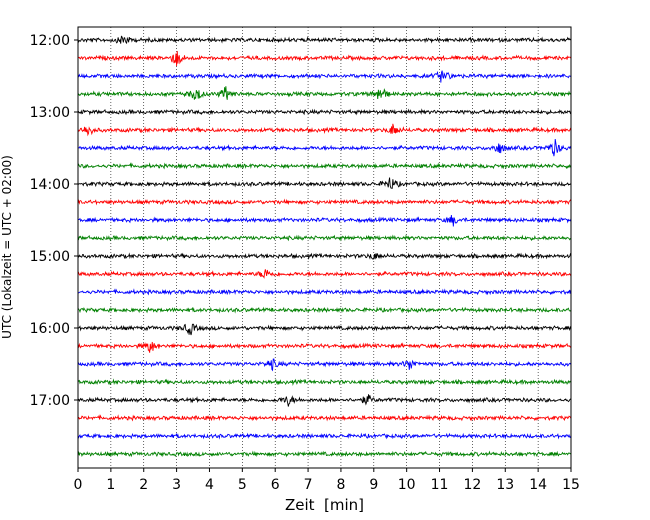  What do you see at coordinates (275, 485) in the screenshot?
I see `x-tick-label: 6` at bounding box center [275, 485].